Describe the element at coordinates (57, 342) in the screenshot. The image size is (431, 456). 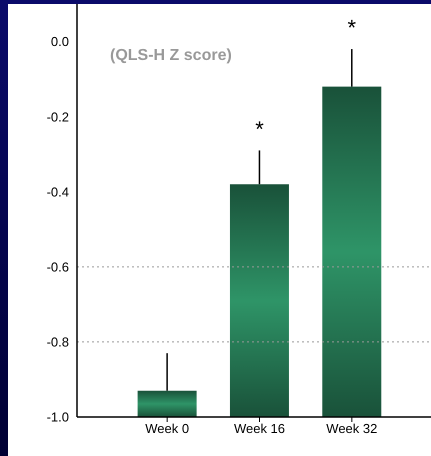
I see `y-tick-label: -0.8` at that location.